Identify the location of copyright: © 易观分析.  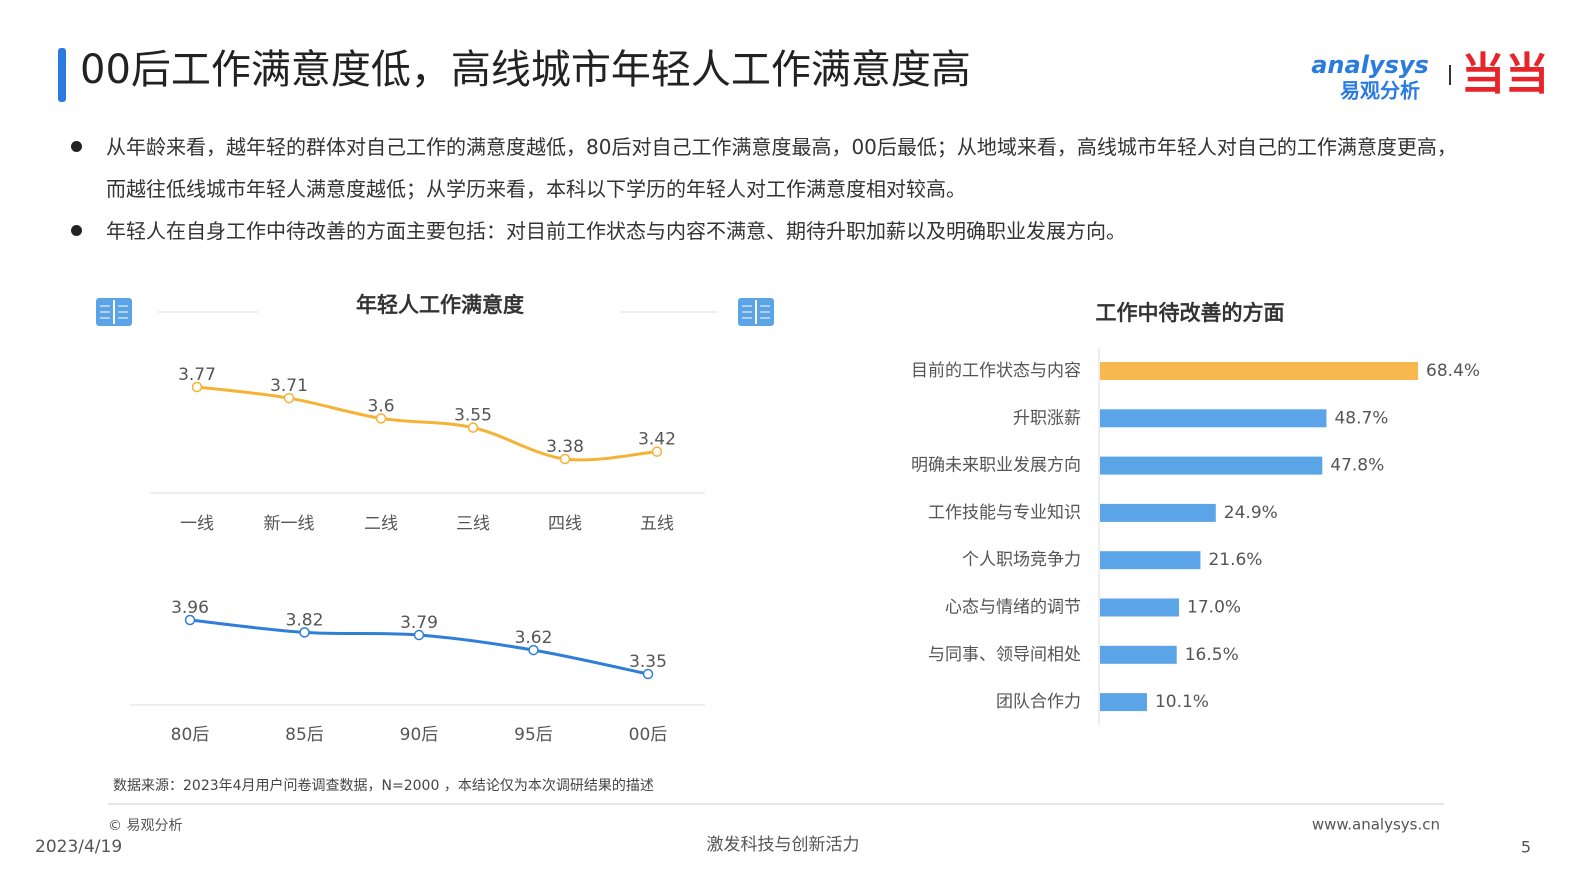
(145, 826).